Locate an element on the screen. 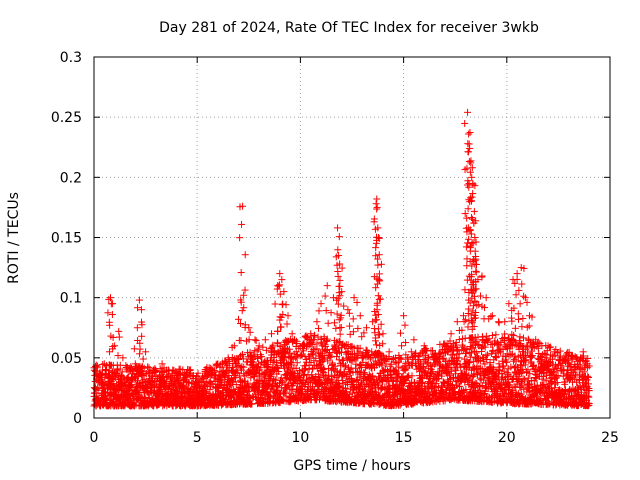 The image size is (640, 480). y-tick-labels: 0 0.05 0.1 0.15 0.2 0.25 0.3 is located at coordinates (66, 238).